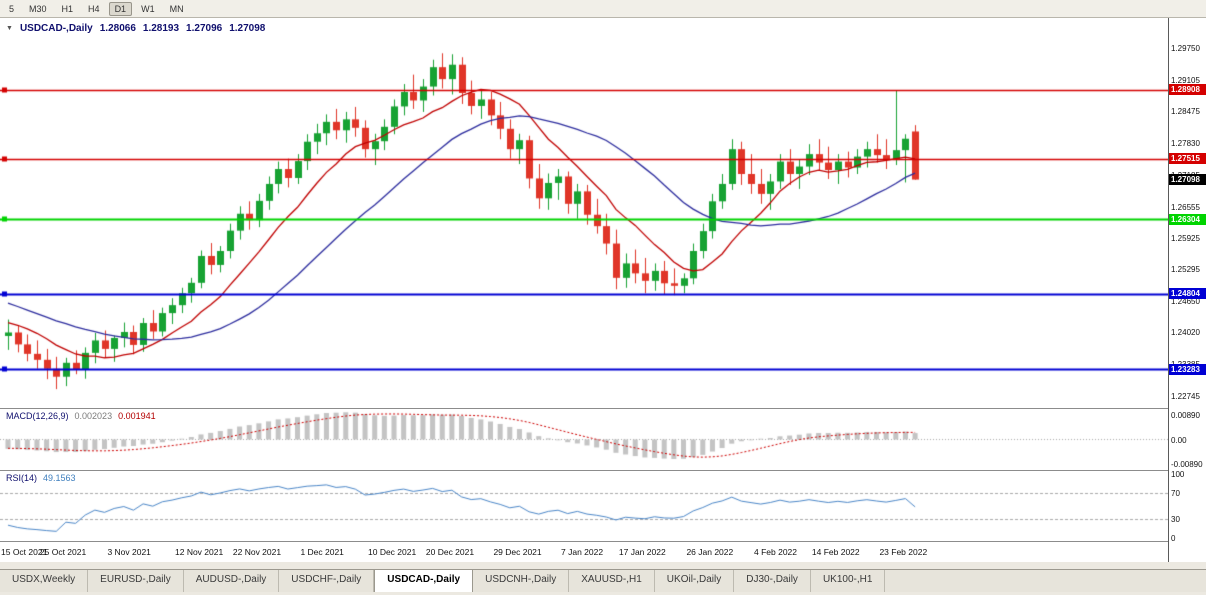 The width and height of the screenshot is (1206, 595). I want to click on current-price-tag: 1.27098, so click(1187, 180).